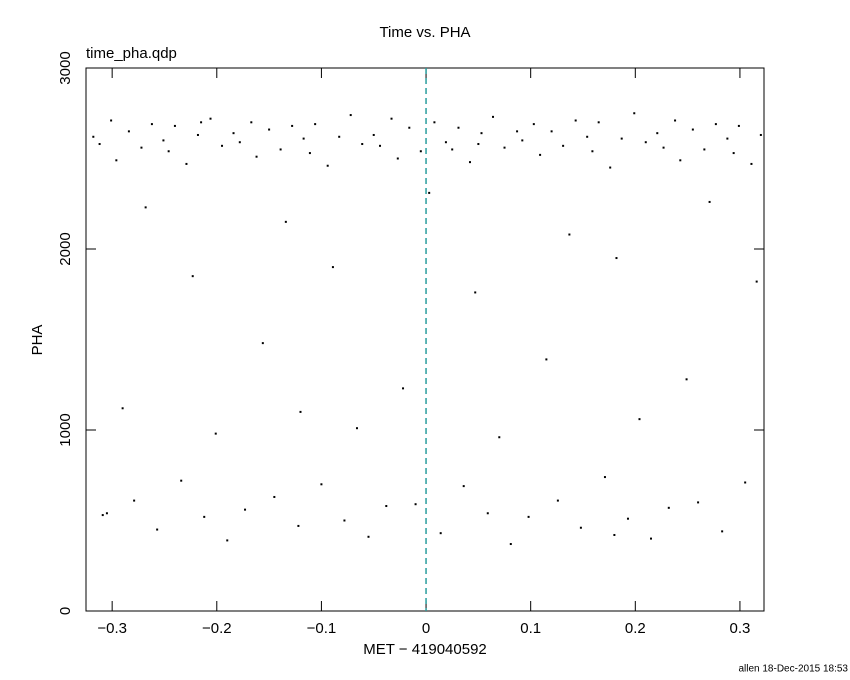 Image resolution: width=850 pixels, height=680 pixels. I want to click on x-tick-label: −0.1, so click(322, 628).